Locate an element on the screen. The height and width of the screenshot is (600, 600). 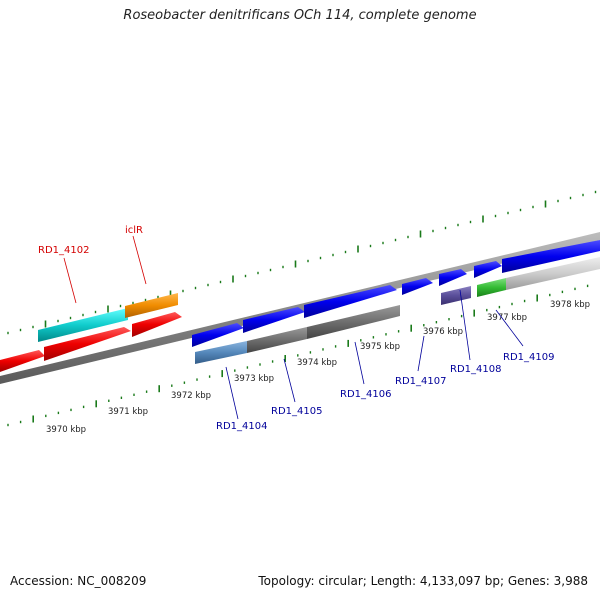
ruler-label: 3977 kbp is located at coordinates (507, 318).